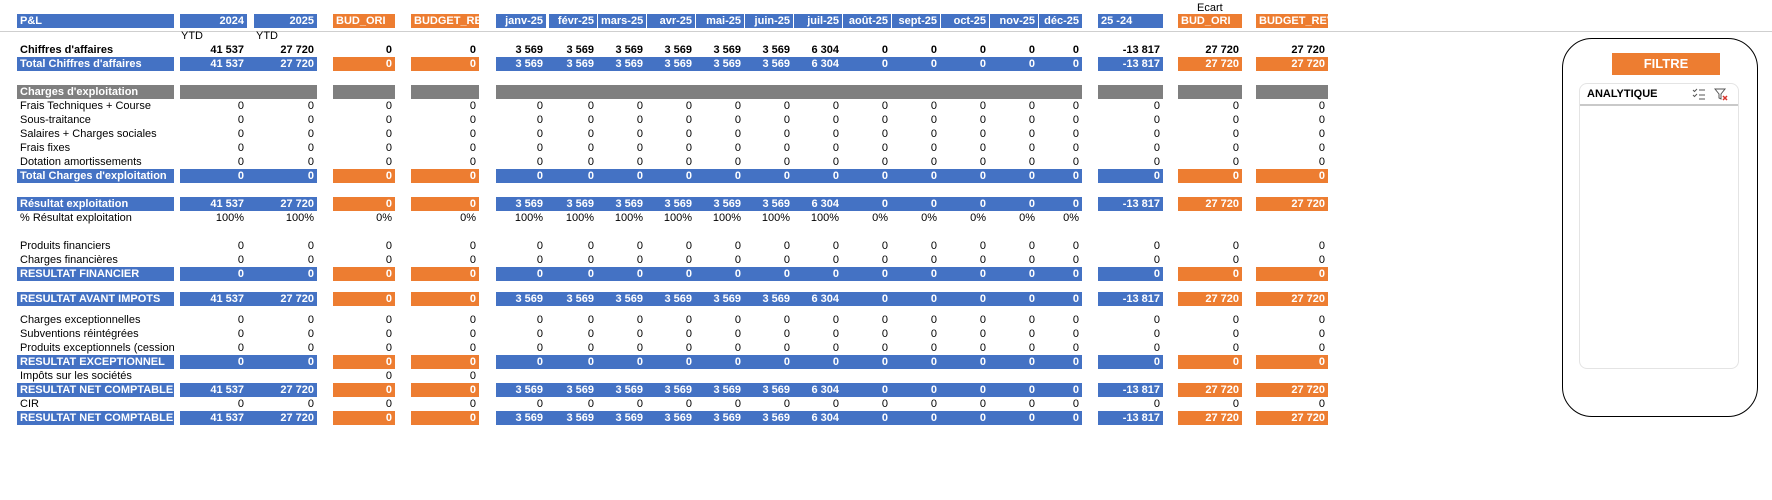 The height and width of the screenshot is (500, 1772). I want to click on column-header: févr-25, so click(573, 21).